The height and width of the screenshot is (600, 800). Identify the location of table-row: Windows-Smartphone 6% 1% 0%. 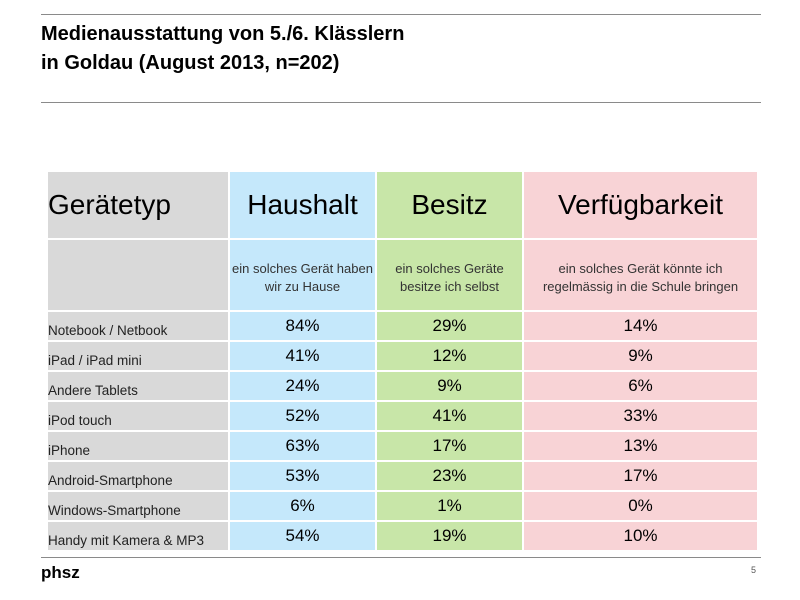
(402, 506).